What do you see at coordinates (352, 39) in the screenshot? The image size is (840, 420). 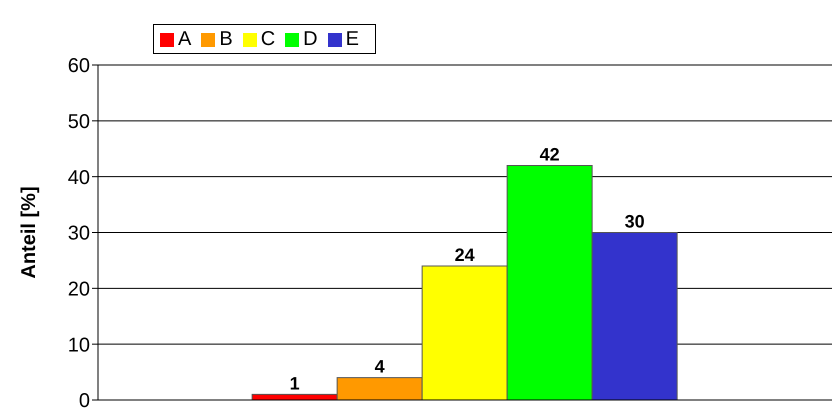 I see `legend-label: E` at bounding box center [352, 39].